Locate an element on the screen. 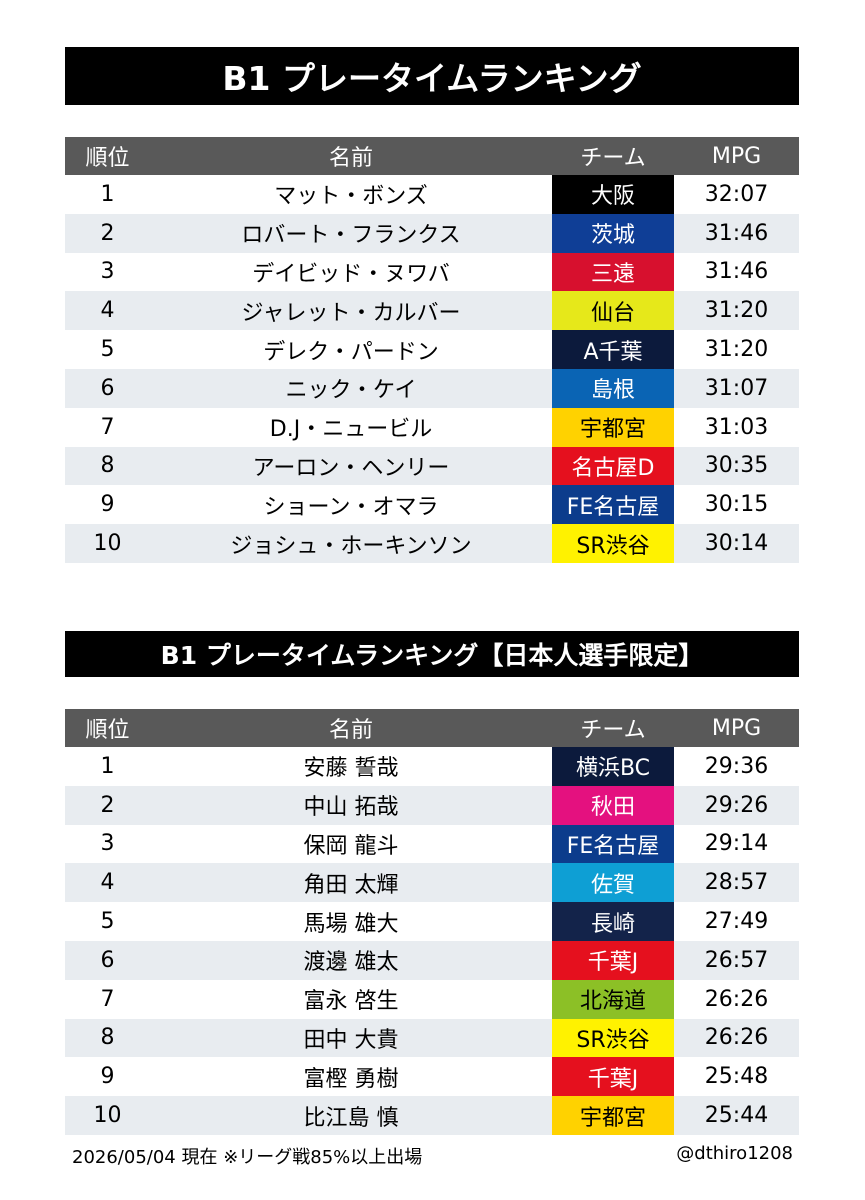 This screenshot has height=1200, width=865. table-row: 8 アーロン・ヘンリー 名古屋D 30:35 is located at coordinates (432, 466).